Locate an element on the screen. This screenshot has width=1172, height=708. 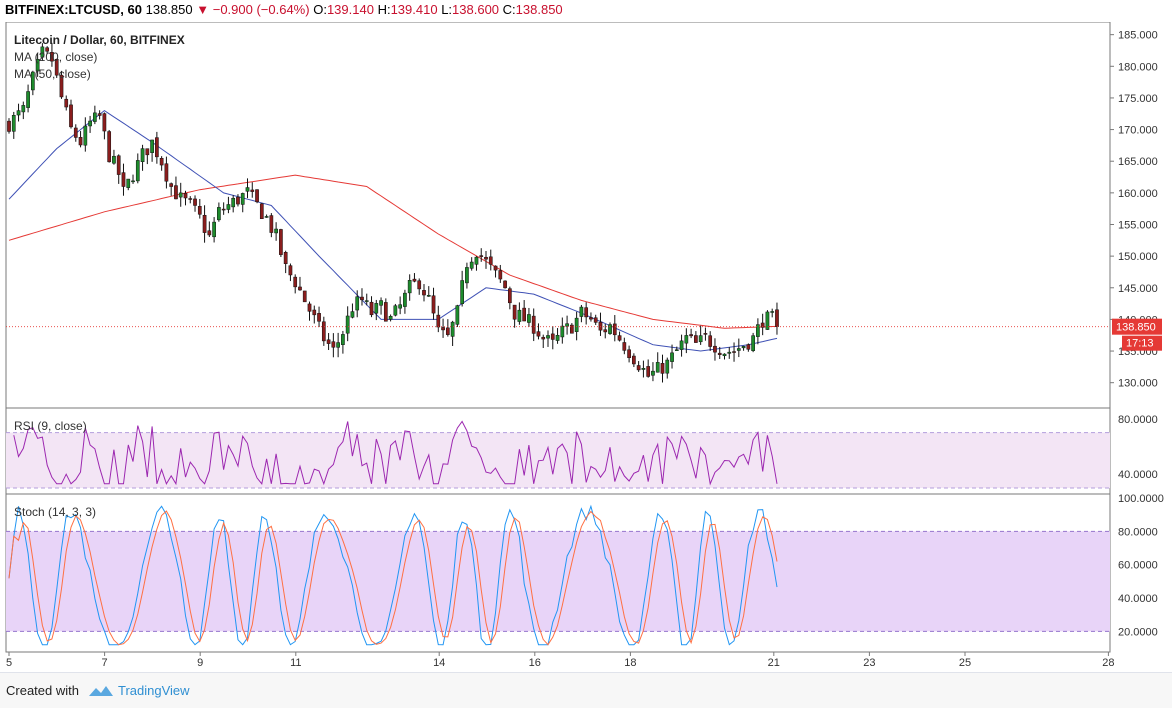
tradingview-link: TradingView is located at coordinates (154, 690).